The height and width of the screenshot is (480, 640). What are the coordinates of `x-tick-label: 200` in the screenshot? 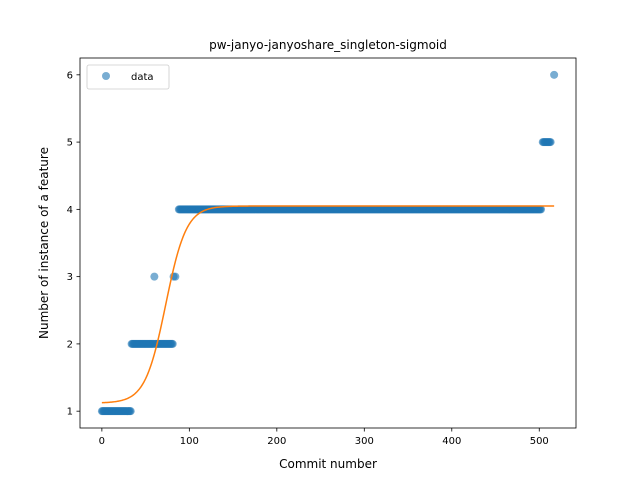 It's located at (276, 441).